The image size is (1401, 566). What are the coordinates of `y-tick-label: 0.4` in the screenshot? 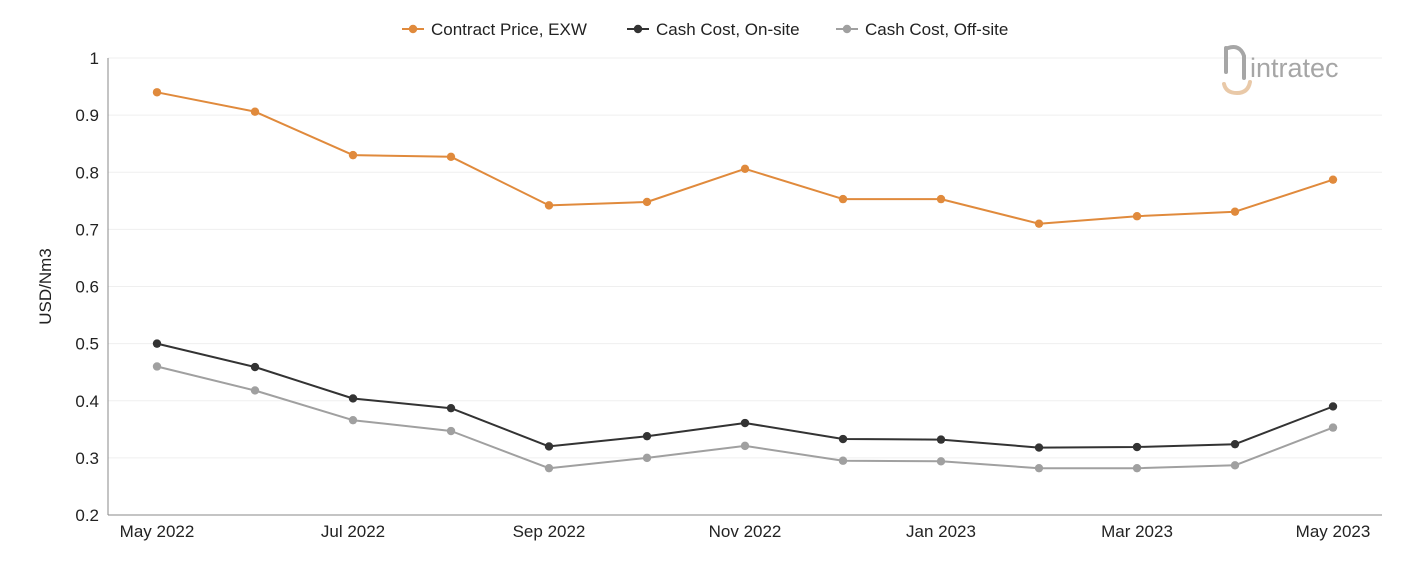 It's located at (87, 401).